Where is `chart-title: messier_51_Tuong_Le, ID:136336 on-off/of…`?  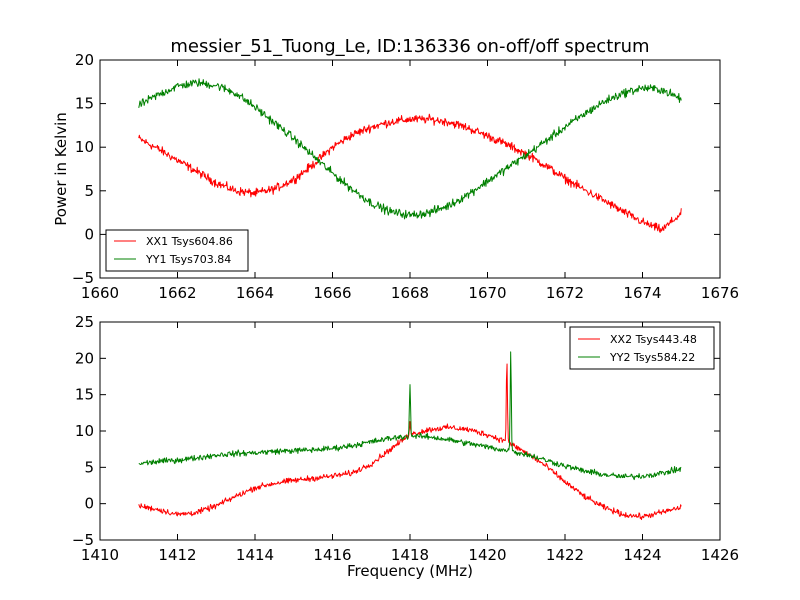
chart-title: messier_51_Tuong_Le, ID:136336 on-off/of… is located at coordinates (409, 46).